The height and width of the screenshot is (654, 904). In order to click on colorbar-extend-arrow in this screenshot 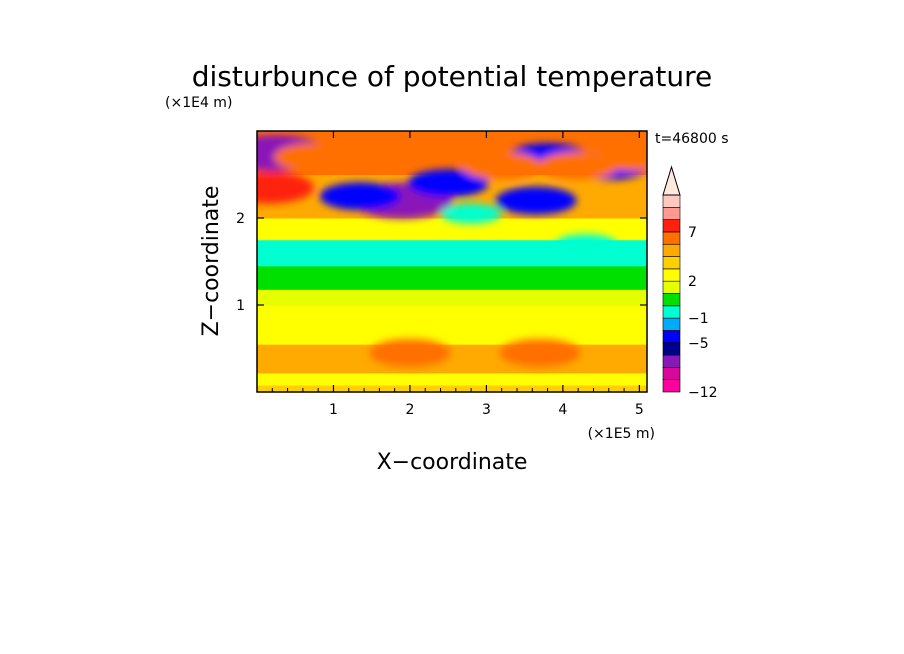, I will do `click(671, 180)`.